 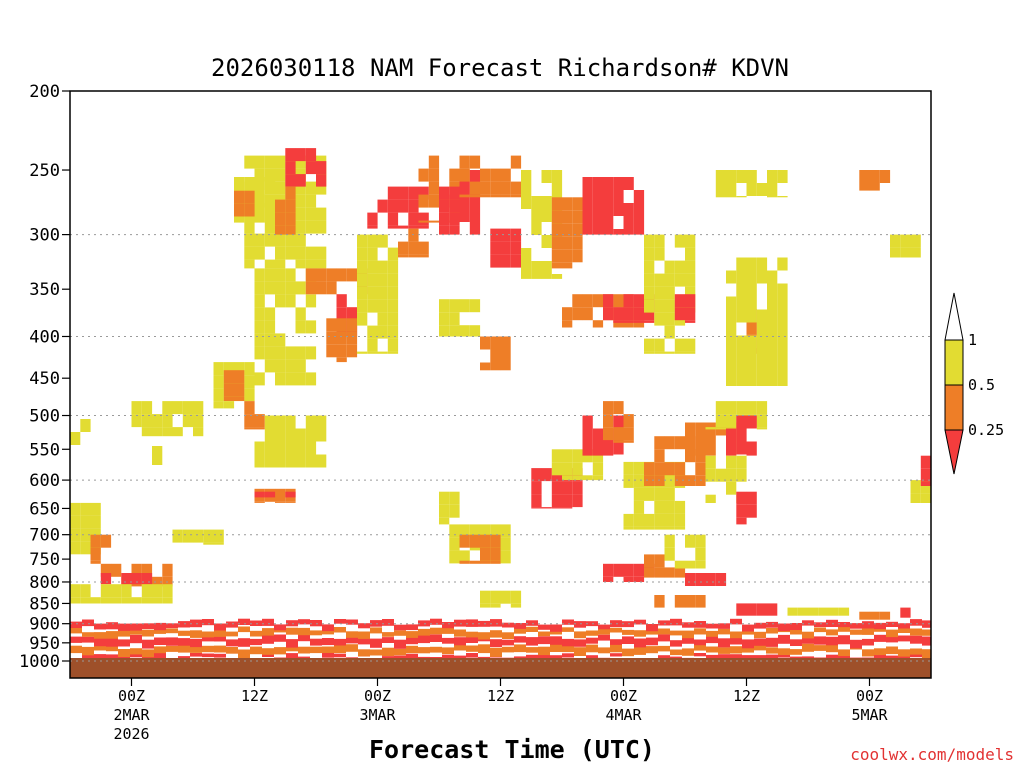 I want to click on legend-bin, so click(x=954, y=407).